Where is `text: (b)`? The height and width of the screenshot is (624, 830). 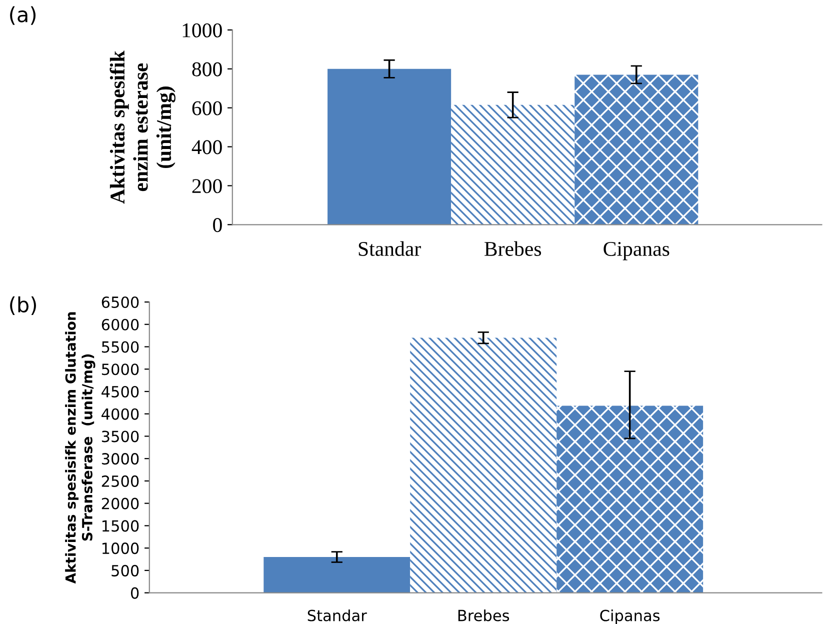
text: (b) is located at coordinates (23, 305).